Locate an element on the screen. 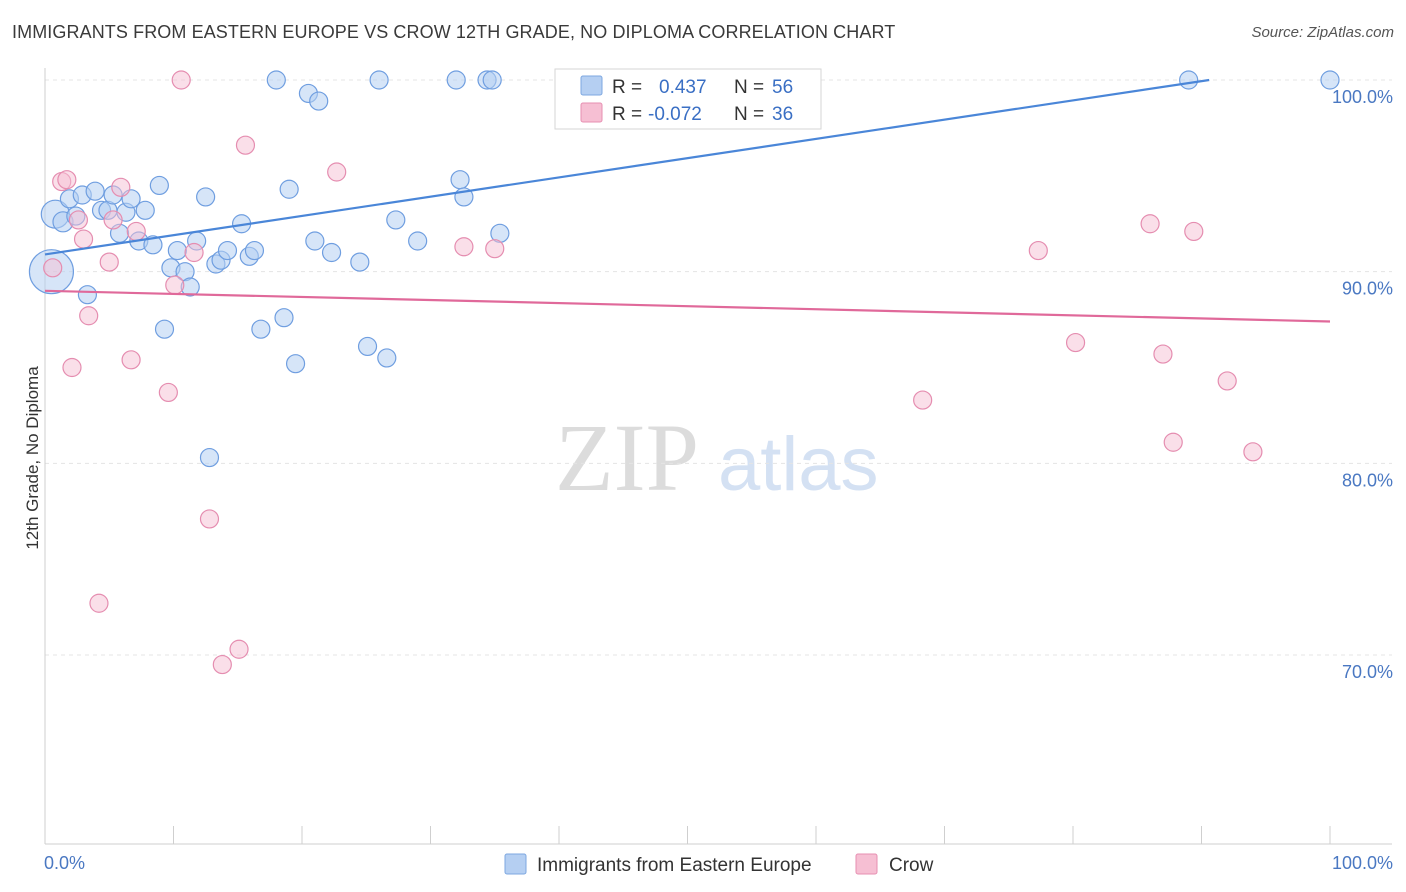 The width and height of the screenshot is (1406, 892). x-tick-label: 0.0% is located at coordinates (64, 863).